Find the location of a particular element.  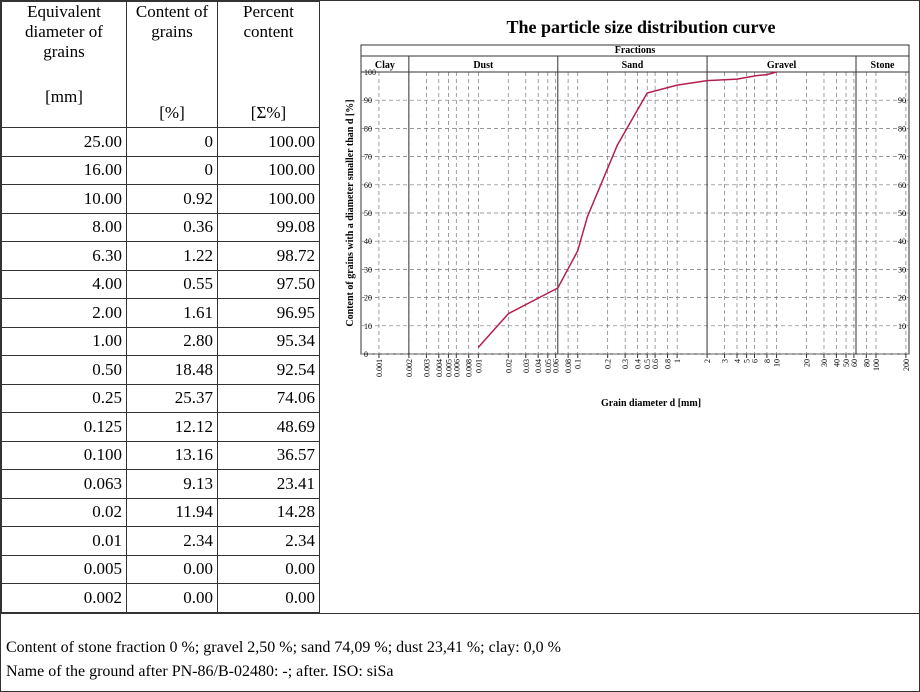

table-row: 10.00 0.92 100.00 is located at coordinates (160, 199).